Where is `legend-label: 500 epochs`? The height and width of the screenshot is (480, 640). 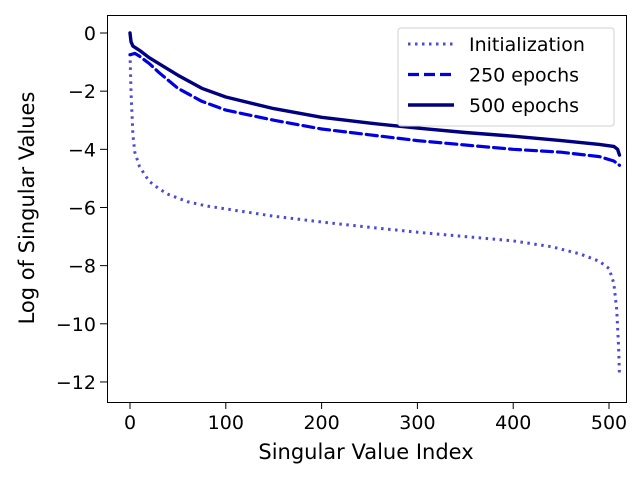
legend-label: 500 epochs is located at coordinates (524, 106).